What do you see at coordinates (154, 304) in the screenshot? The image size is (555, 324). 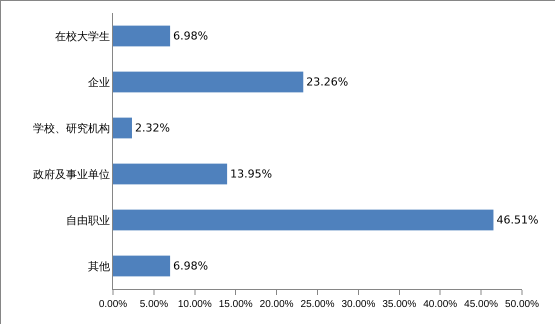 I see `x-tick-label: 5.00%` at bounding box center [154, 304].